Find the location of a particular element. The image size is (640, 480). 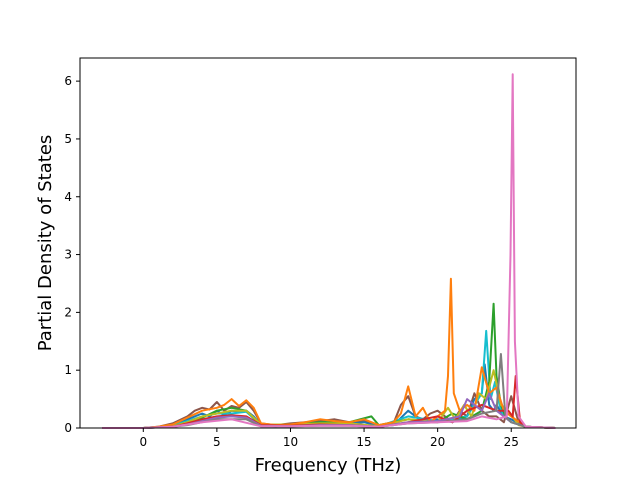

x-axis-label: Frequency (THz) is located at coordinates (328, 465).